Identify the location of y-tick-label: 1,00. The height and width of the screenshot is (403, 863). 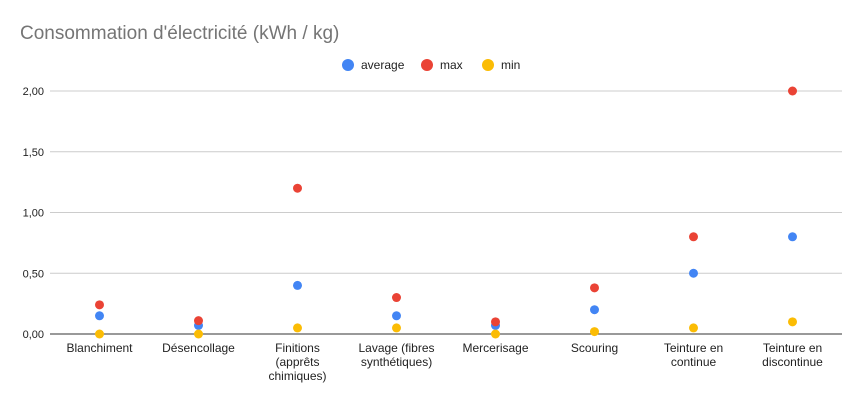
(33, 214).